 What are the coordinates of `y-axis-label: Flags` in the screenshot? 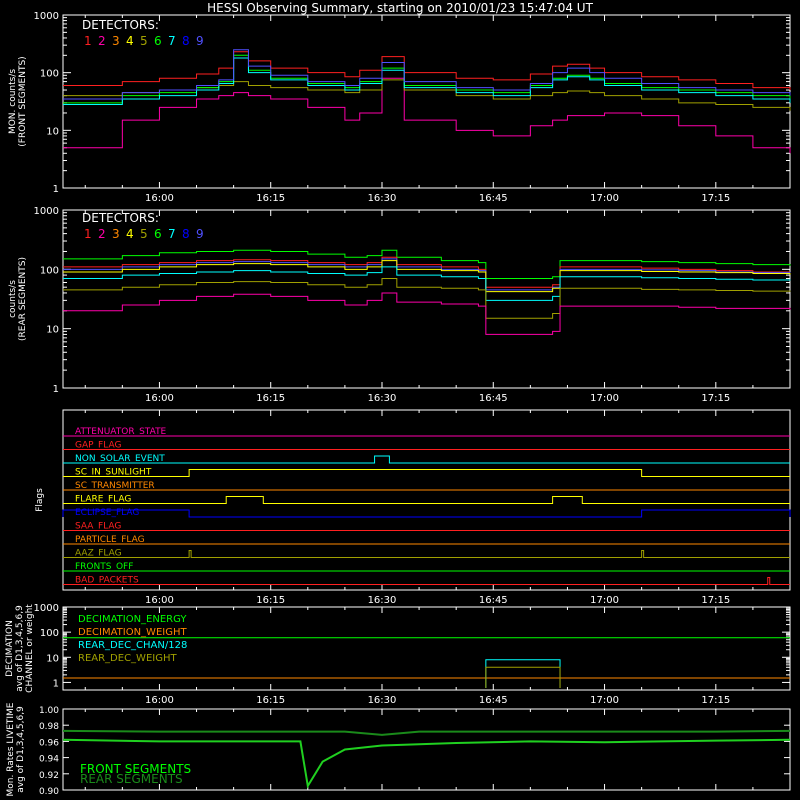 It's located at (40, 500).